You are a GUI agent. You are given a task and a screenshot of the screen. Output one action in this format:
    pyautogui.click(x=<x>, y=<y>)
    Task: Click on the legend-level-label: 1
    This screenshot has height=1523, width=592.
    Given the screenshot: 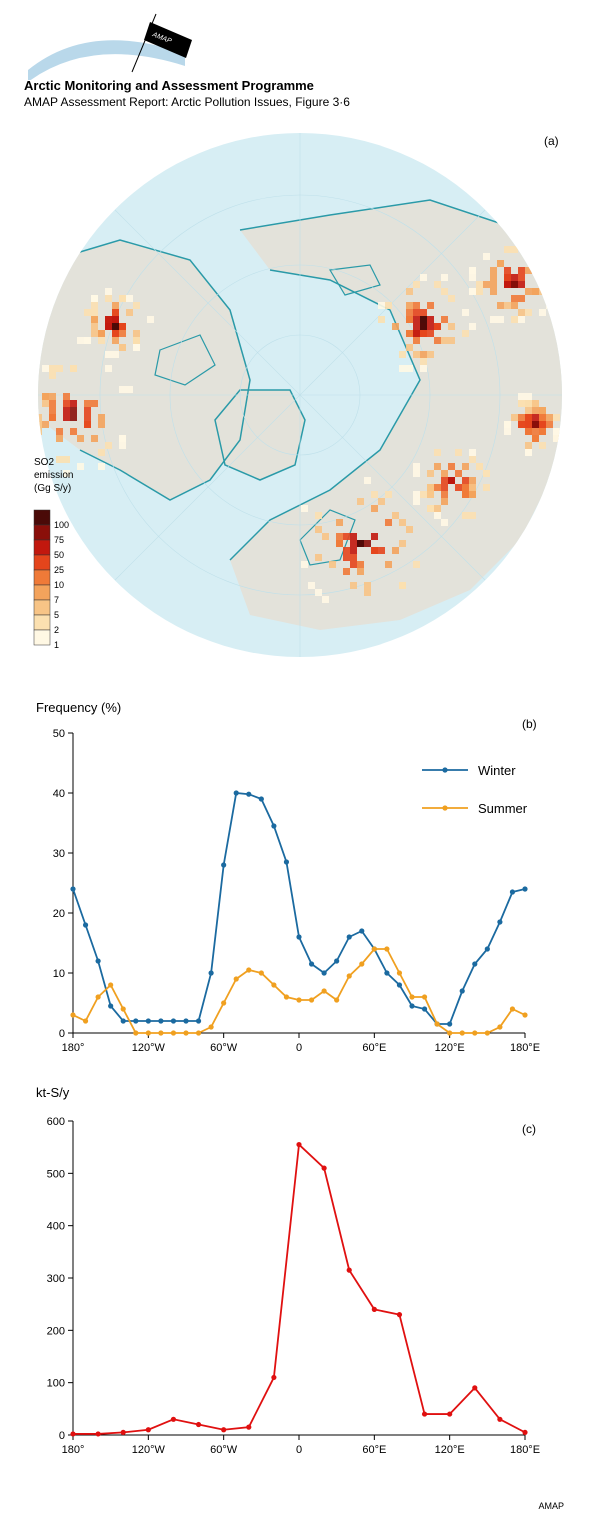 What is the action you would take?
    pyautogui.click(x=56, y=645)
    